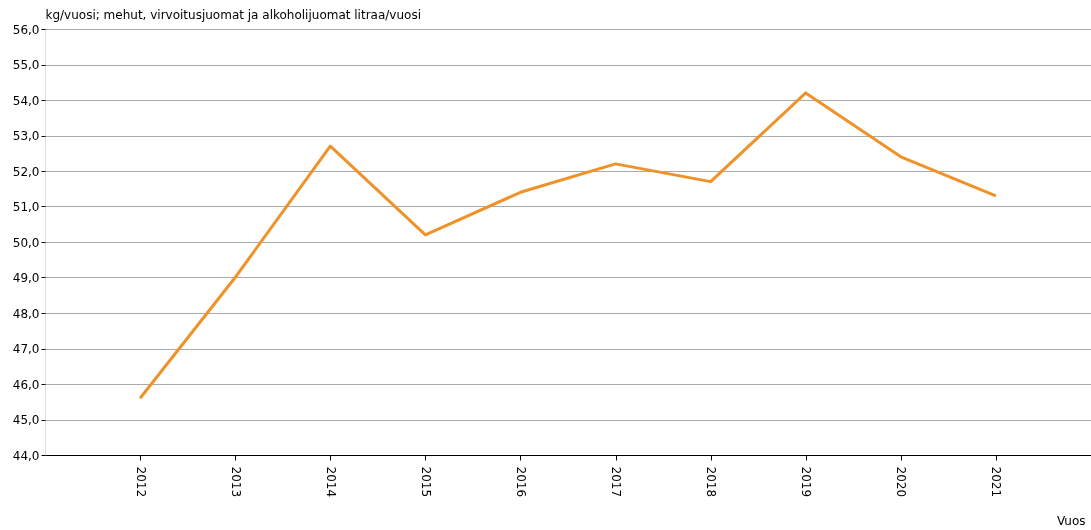  I want to click on x-tick-label: 2018, so click(711, 482).